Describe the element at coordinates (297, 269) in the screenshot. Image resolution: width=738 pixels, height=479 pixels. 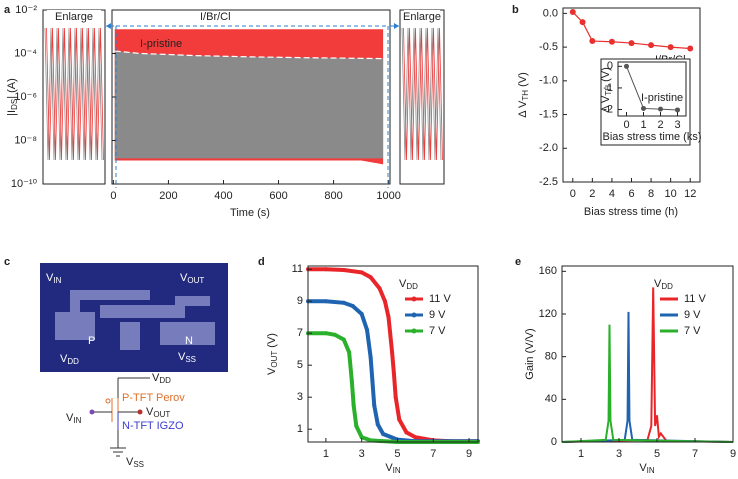
I see `y-tick-label: 11` at that location.